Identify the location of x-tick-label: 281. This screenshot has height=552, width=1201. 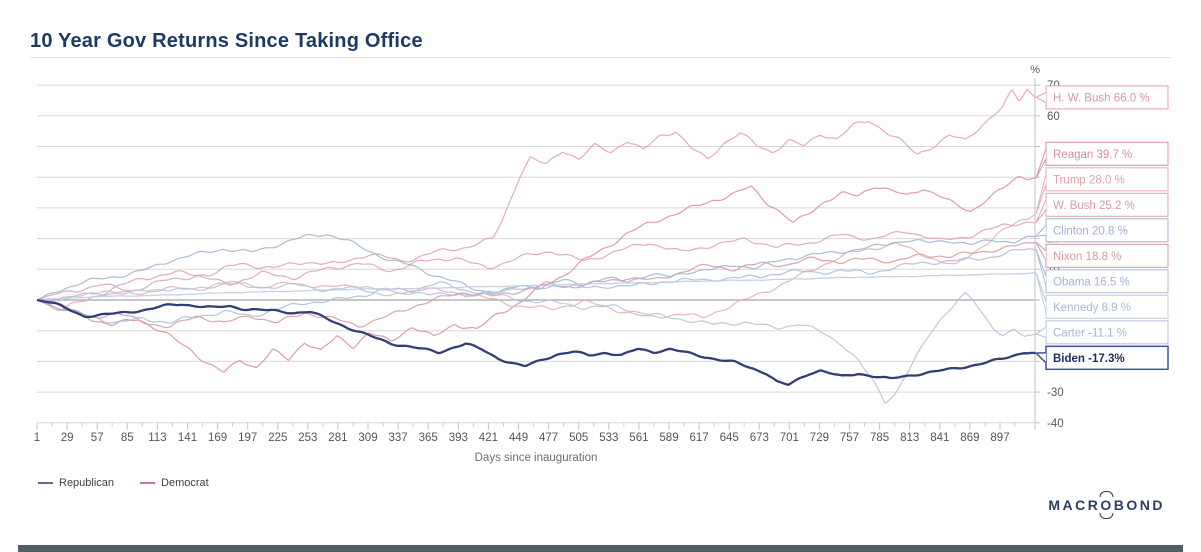
(337, 438).